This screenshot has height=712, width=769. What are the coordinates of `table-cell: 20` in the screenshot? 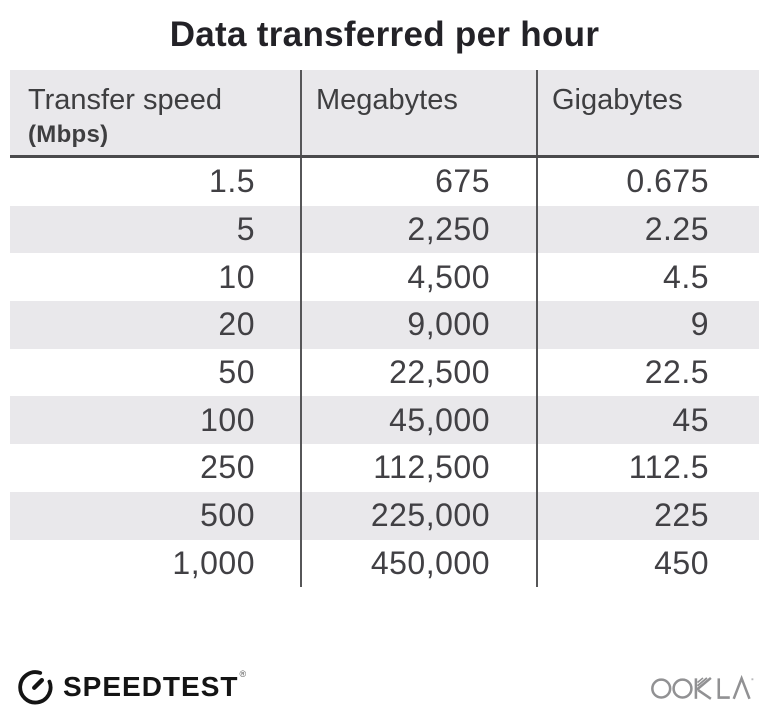 It's located at (156, 325).